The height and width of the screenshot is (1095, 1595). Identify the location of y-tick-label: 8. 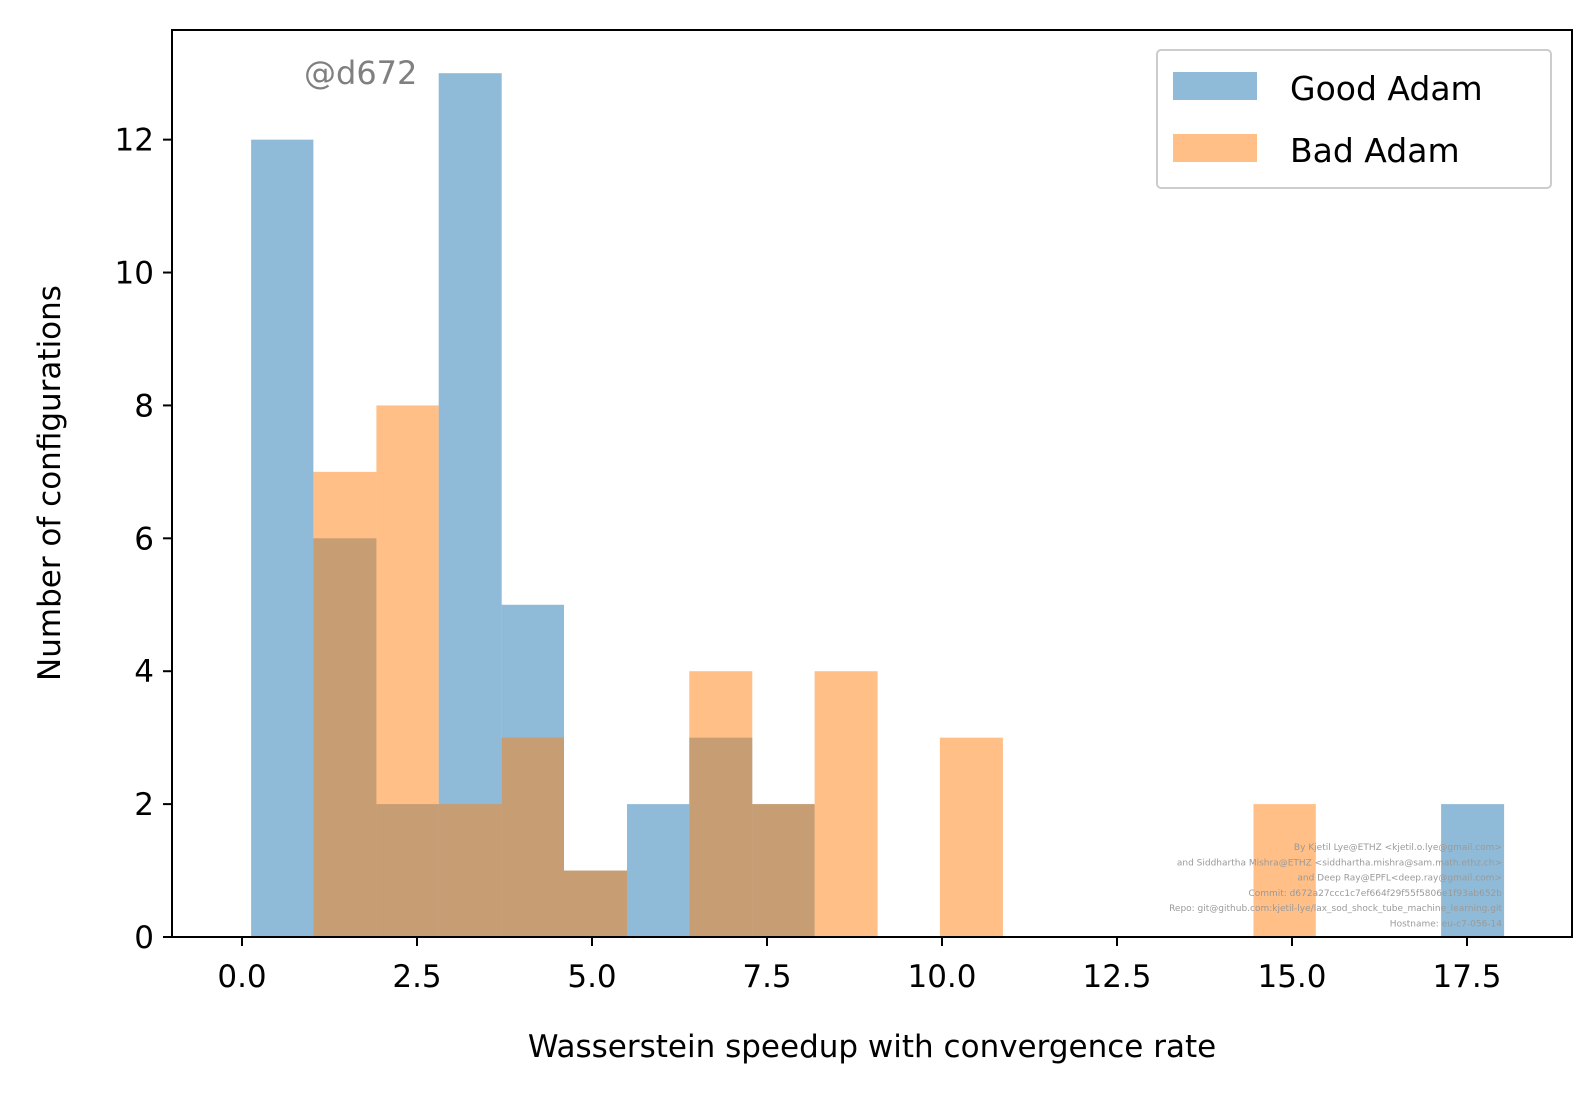
(144, 406).